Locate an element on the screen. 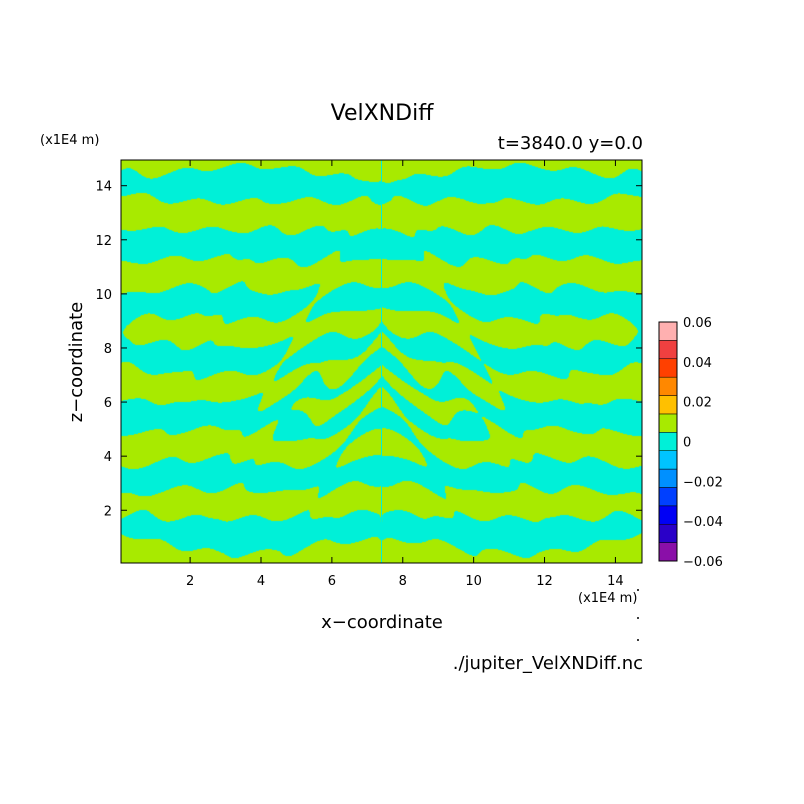  x-tick-label: 14 is located at coordinates (615, 581).